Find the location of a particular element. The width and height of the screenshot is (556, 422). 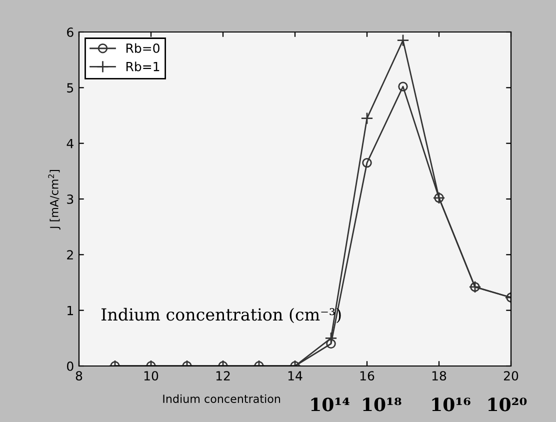

text: 10²⁰ is located at coordinates (507, 405).